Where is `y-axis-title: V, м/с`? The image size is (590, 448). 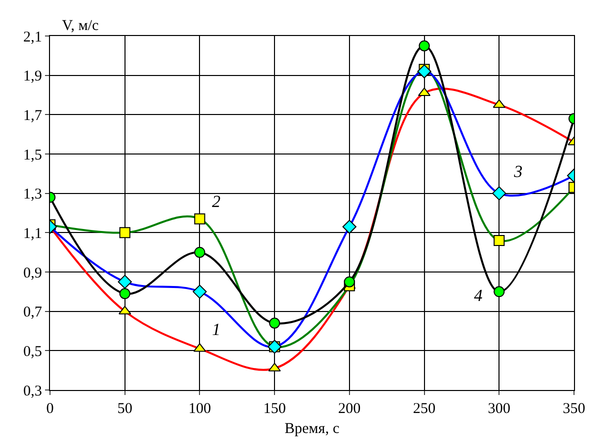 y-axis-title: V, м/с is located at coordinates (81, 26).